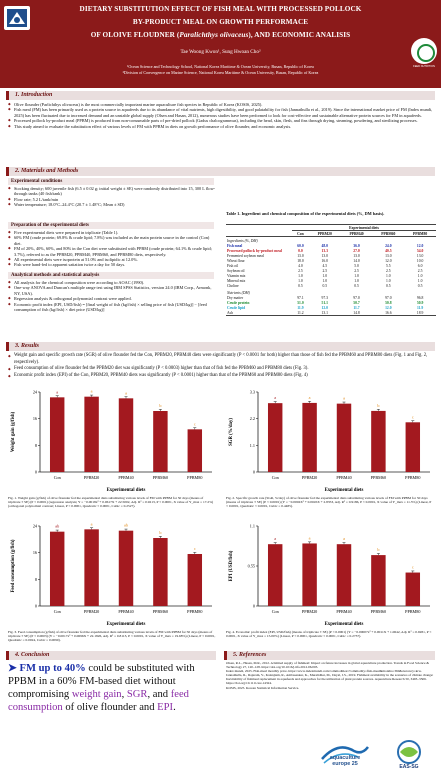 This screenshot has width=441, height=784. Describe the element at coordinates (356, 246) in the screenshot. I see `table-cell: 36.0` at that location.